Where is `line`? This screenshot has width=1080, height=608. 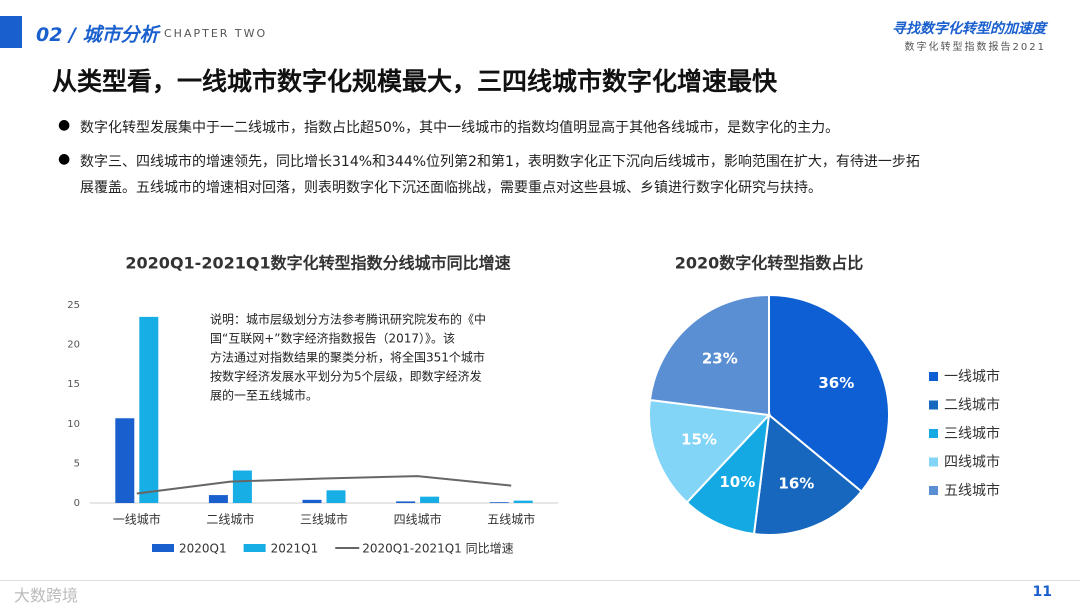
line is located at coordinates (324, 485).